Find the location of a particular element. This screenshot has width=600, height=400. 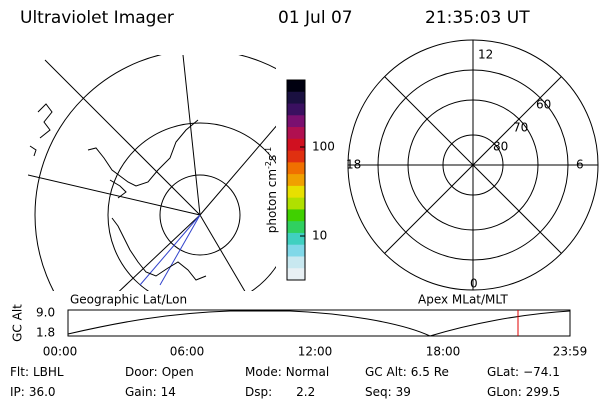

y-axis-label: GC Alt is located at coordinates (18, 323).